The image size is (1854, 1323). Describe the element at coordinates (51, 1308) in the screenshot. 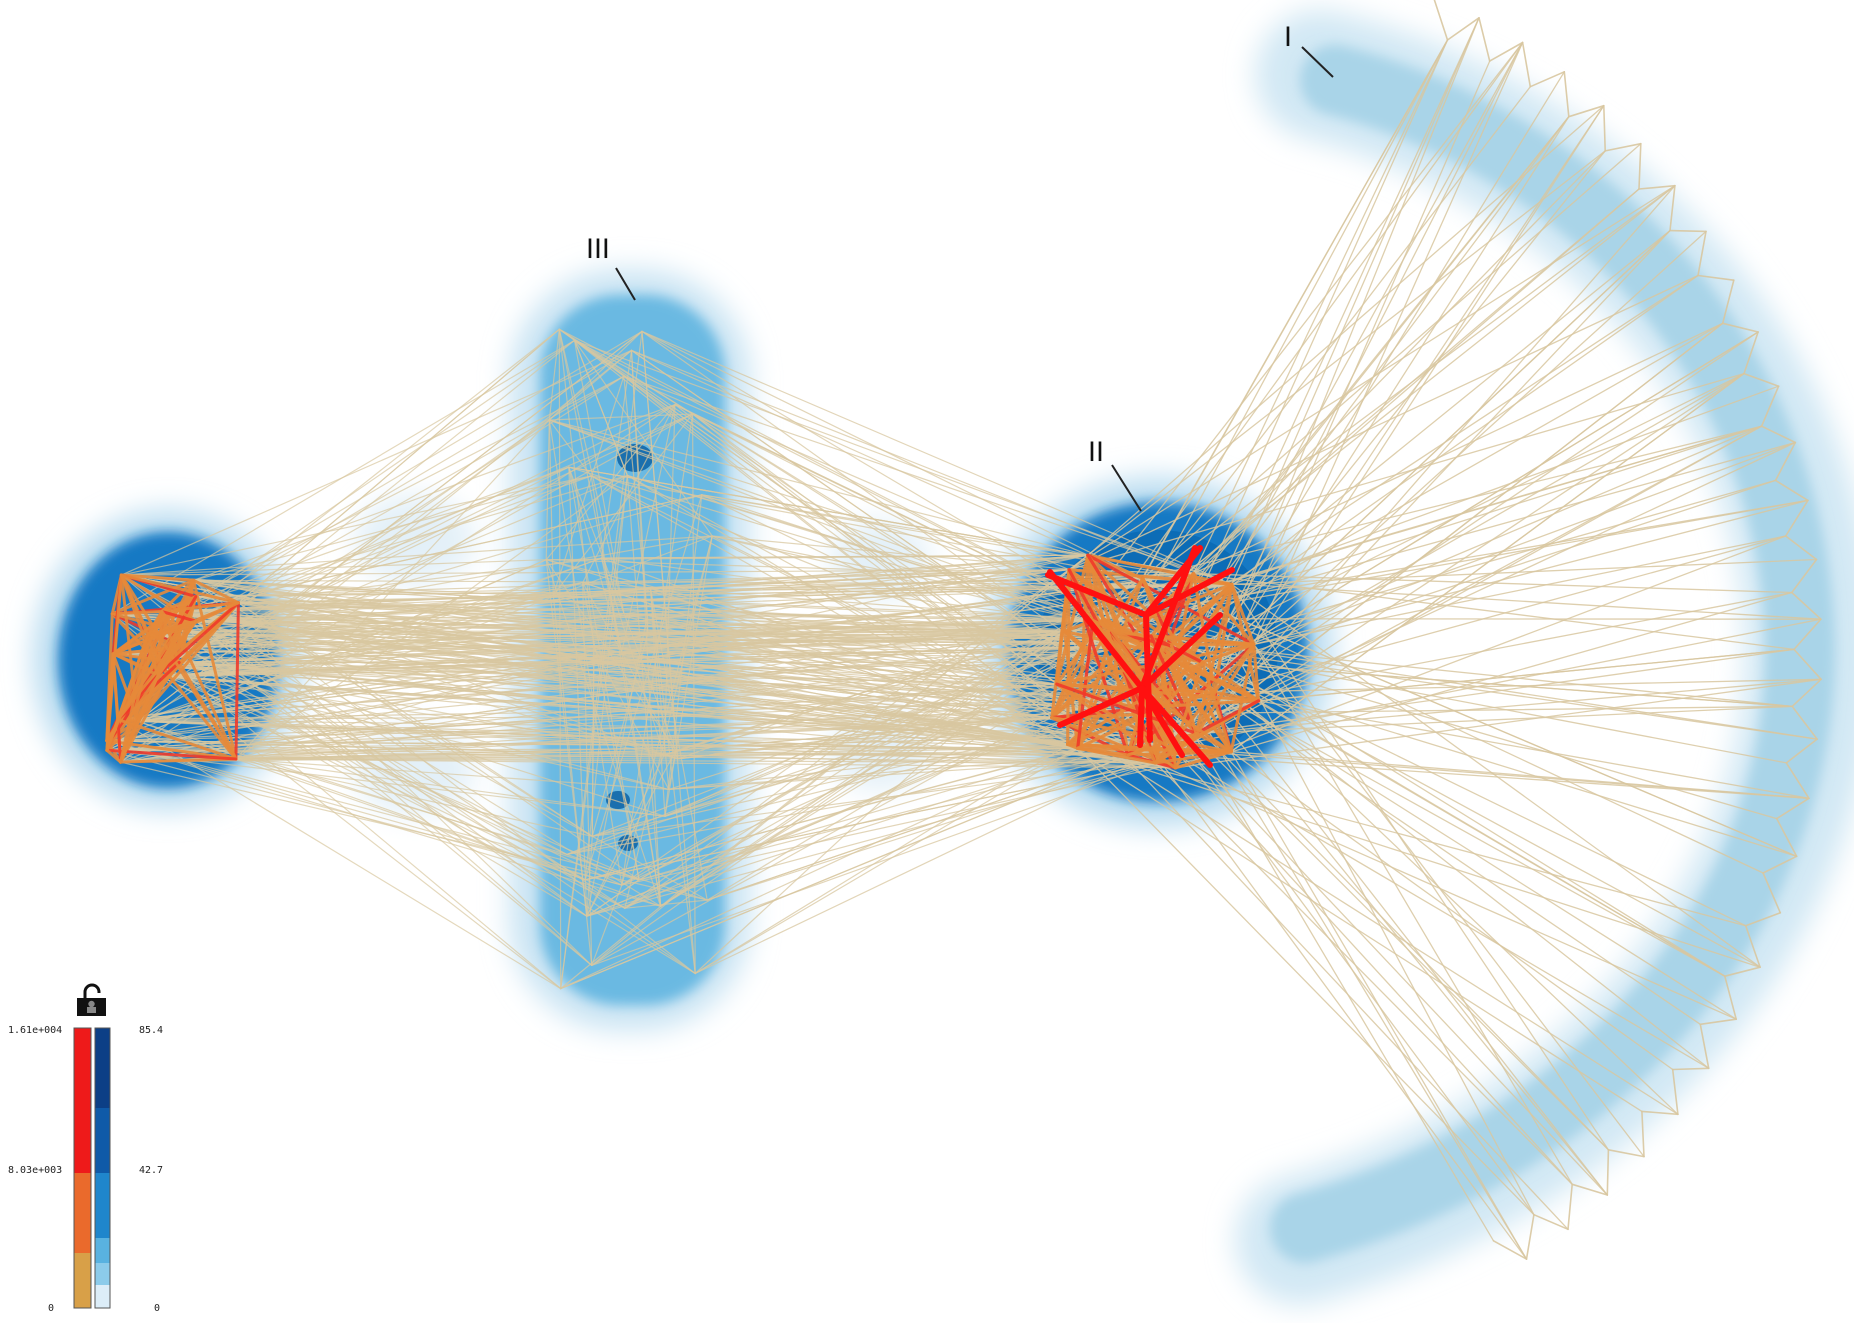

I see `edge-scale-min: 0` at that location.